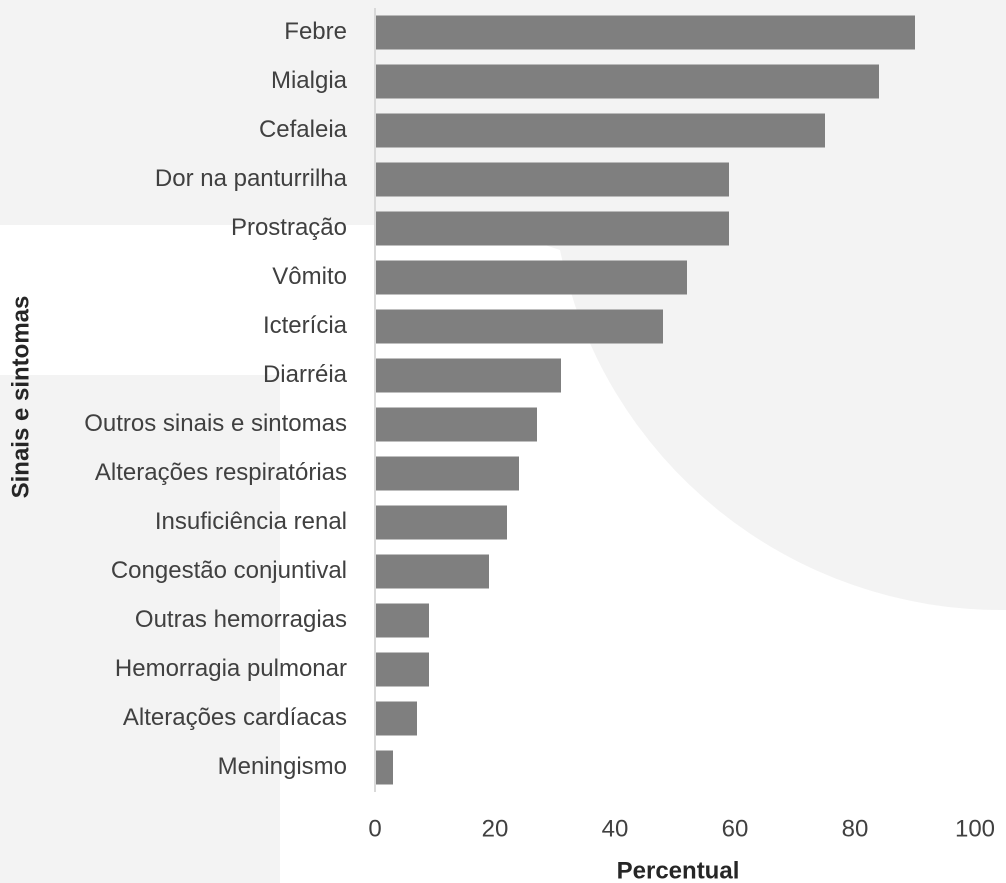 Image resolution: width=1006 pixels, height=883 pixels. Describe the element at coordinates (975, 828) in the screenshot. I see `x-tick-label: 100` at that location.